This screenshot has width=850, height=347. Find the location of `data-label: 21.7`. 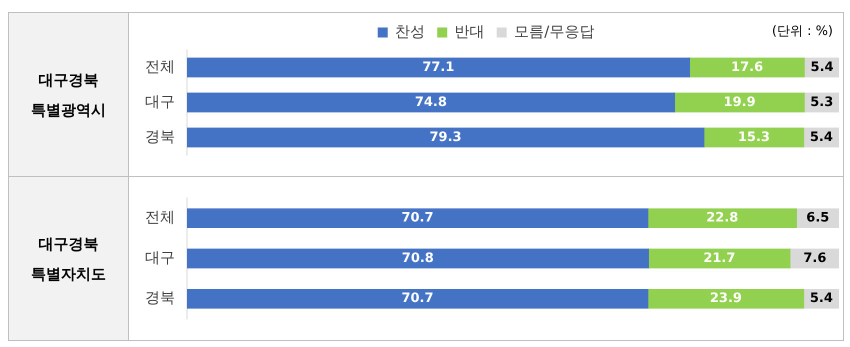

data-label: 21.7 is located at coordinates (719, 258).